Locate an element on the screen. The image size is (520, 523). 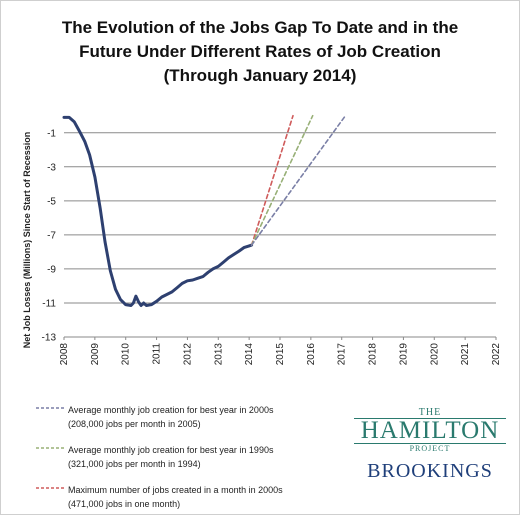
legend-swatch-best-1990s is located at coordinates (50, 448).